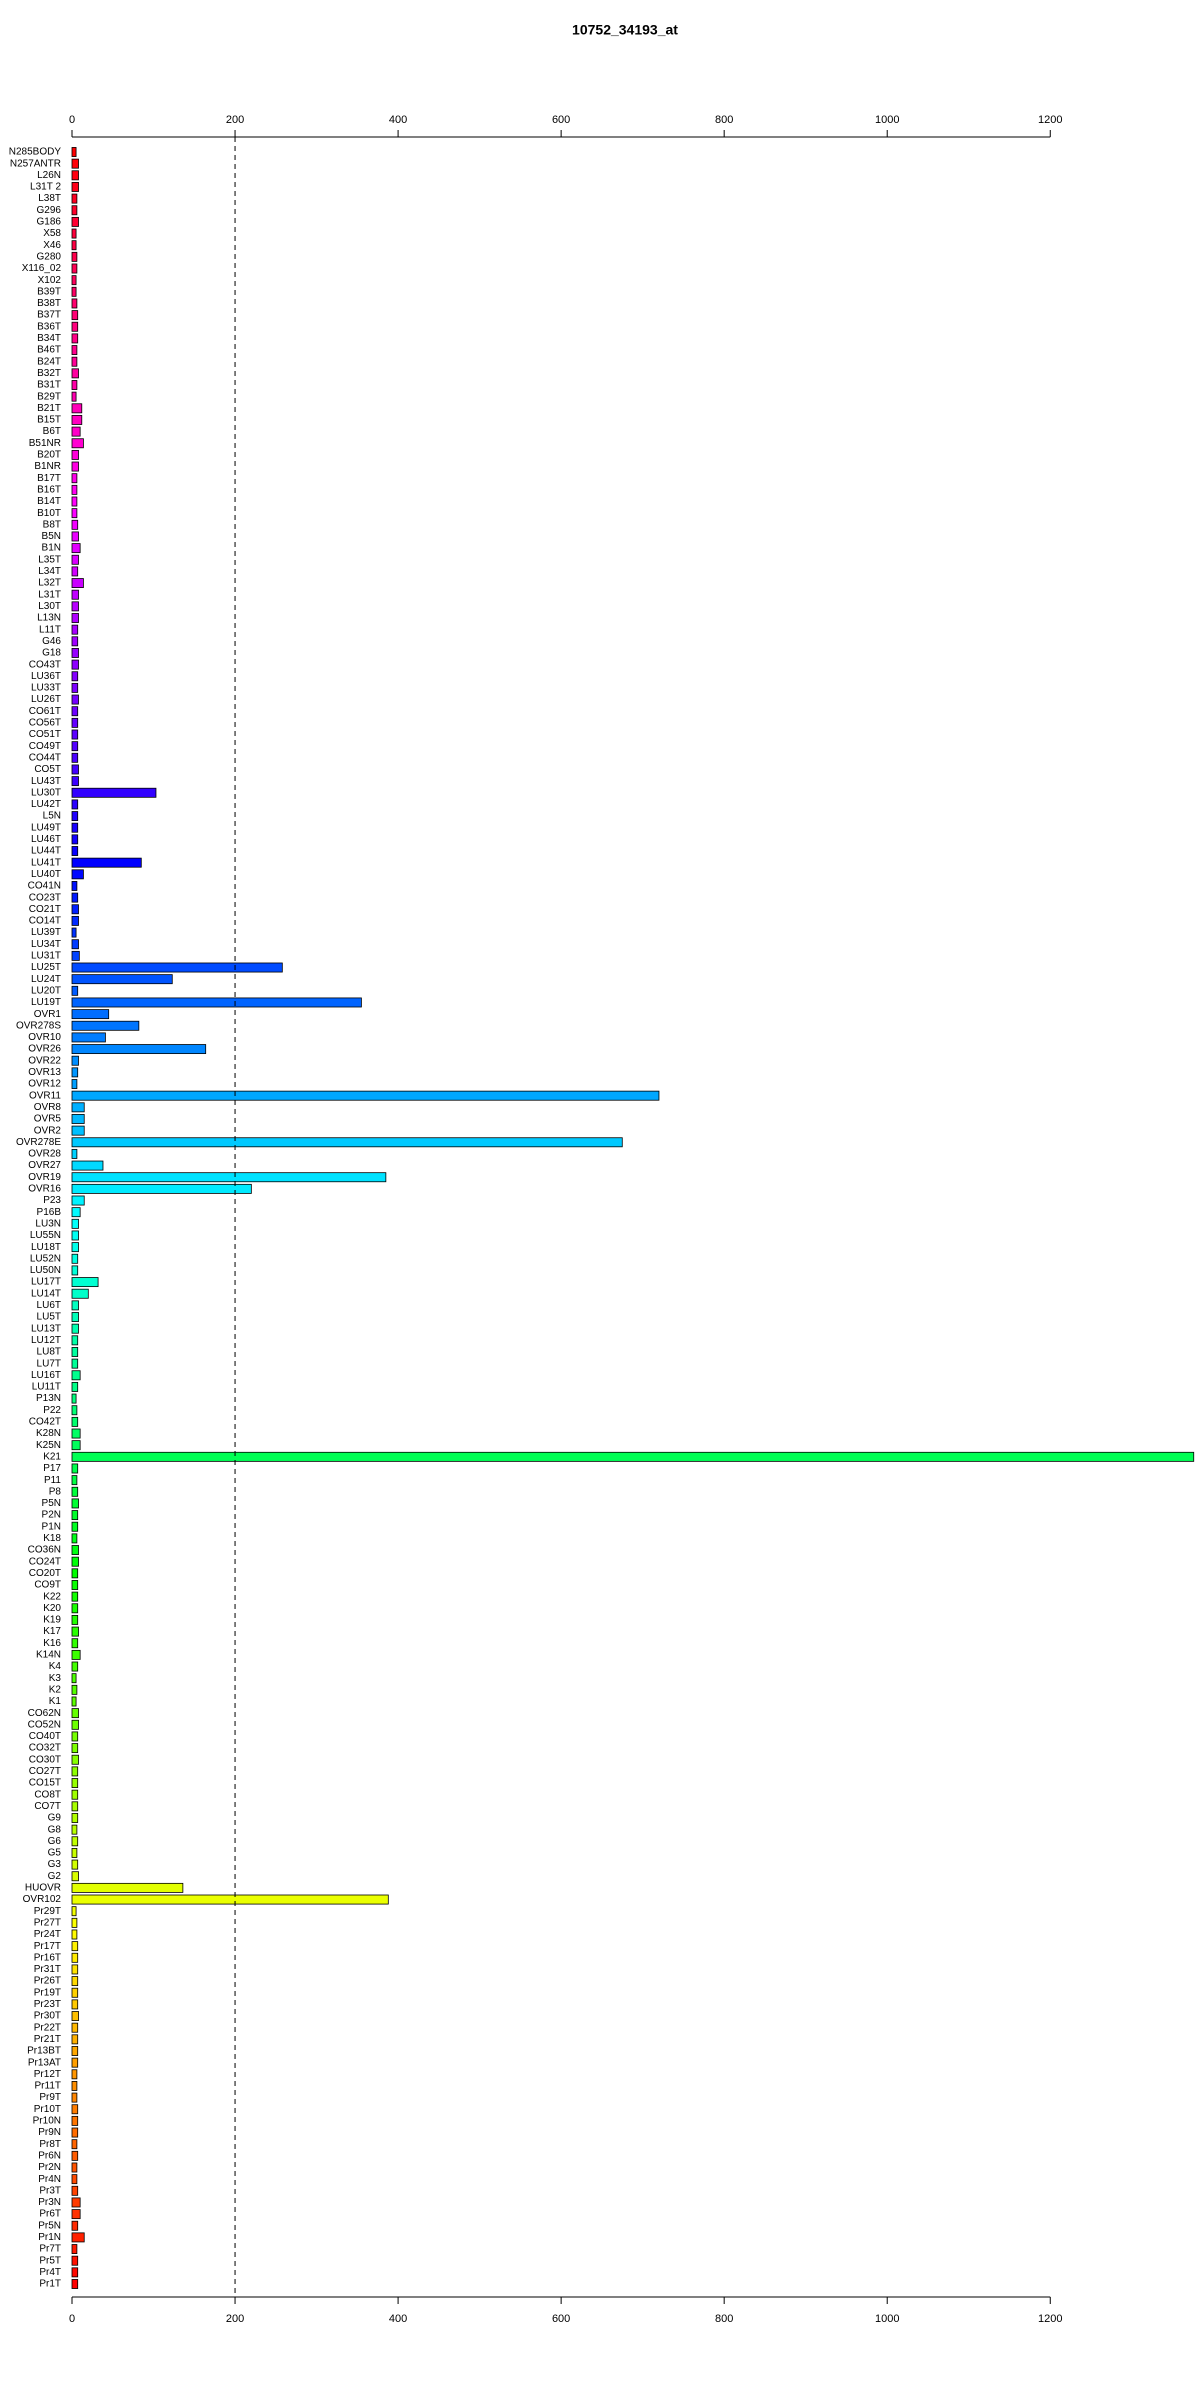 The height and width of the screenshot is (2400, 1200). What do you see at coordinates (46, 851) in the screenshot?
I see `y-tick-label: LU44T` at bounding box center [46, 851].